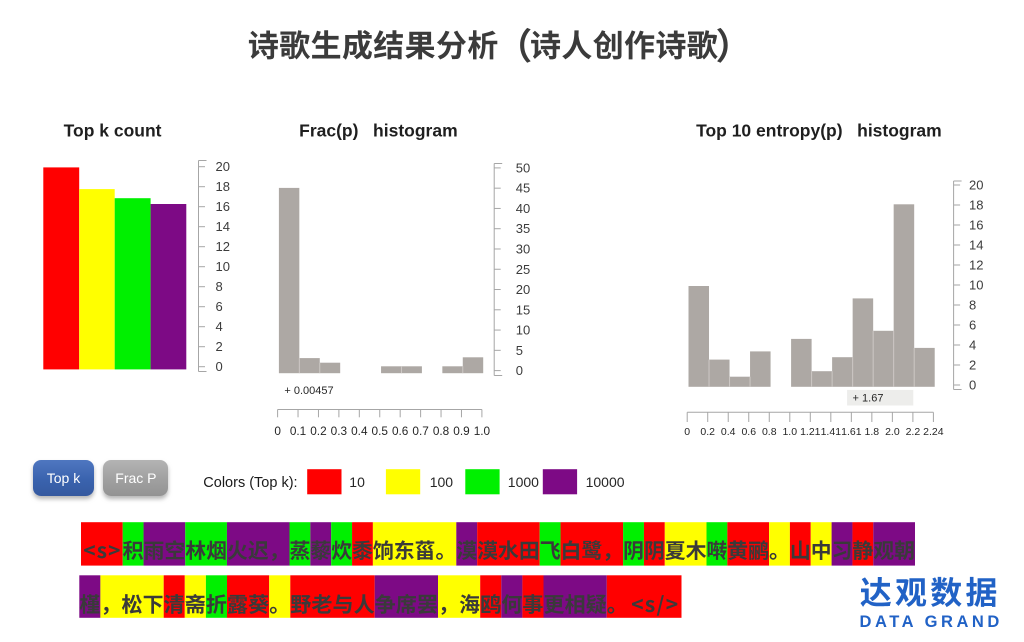 The image size is (1024, 642). What do you see at coordinates (810, 432) in the screenshot?
I see `svg-text: 1.21` at bounding box center [810, 432].